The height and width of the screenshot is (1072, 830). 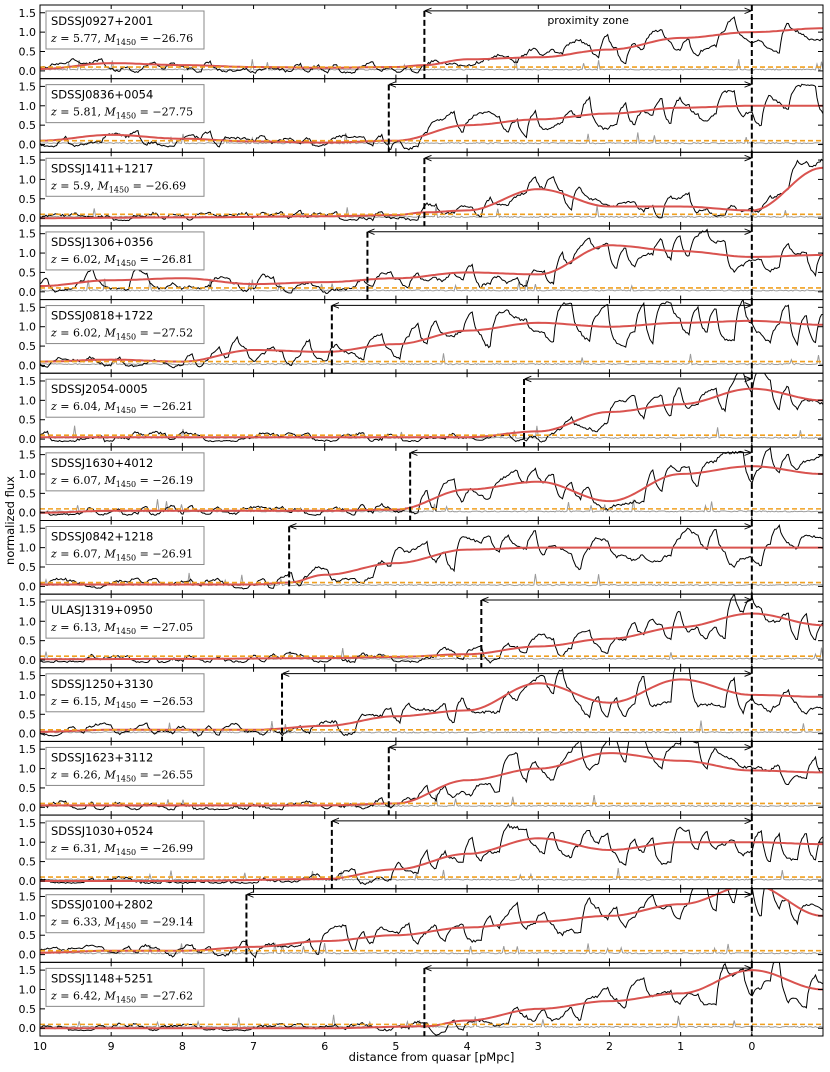 What do you see at coordinates (85, 38) in the screenshot?
I see `redshift-value: 5.77` at bounding box center [85, 38].